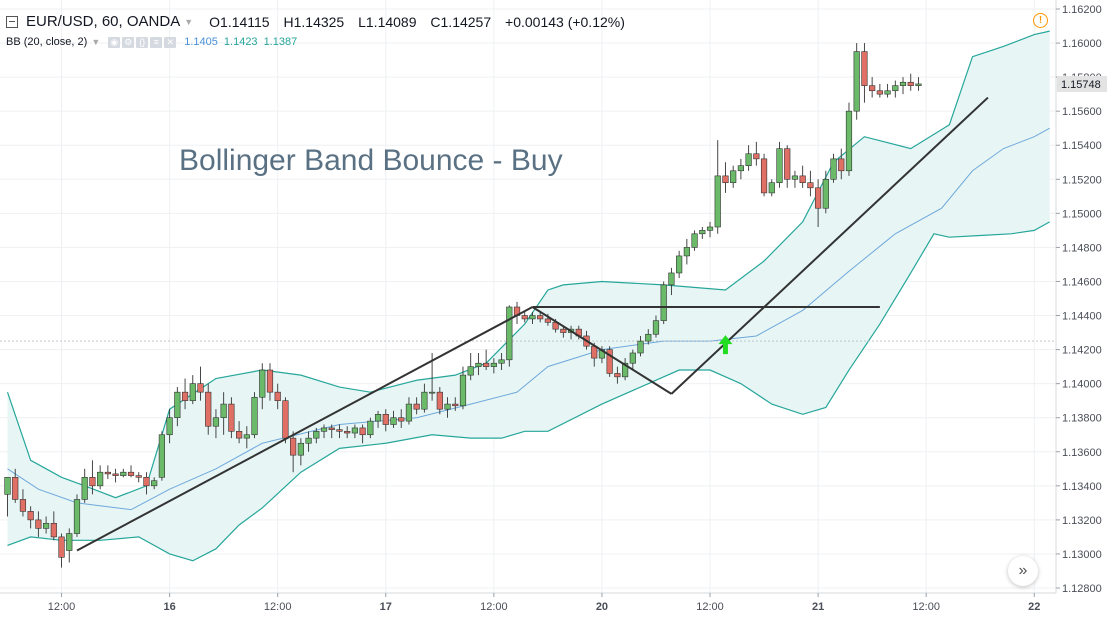  I want to click on bb-mid-value: 1.1405, so click(201, 42).